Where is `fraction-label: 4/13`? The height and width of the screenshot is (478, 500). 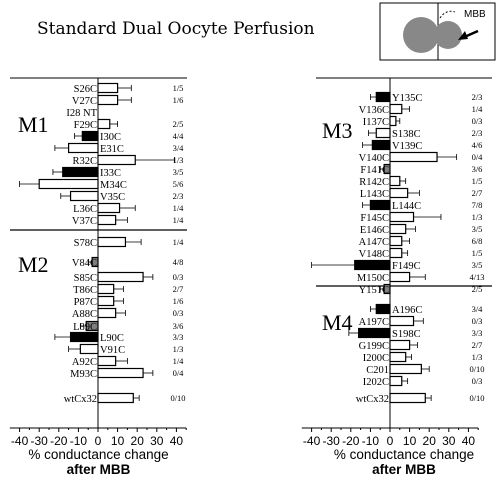
fraction-label: 4/13 is located at coordinates (476, 277).